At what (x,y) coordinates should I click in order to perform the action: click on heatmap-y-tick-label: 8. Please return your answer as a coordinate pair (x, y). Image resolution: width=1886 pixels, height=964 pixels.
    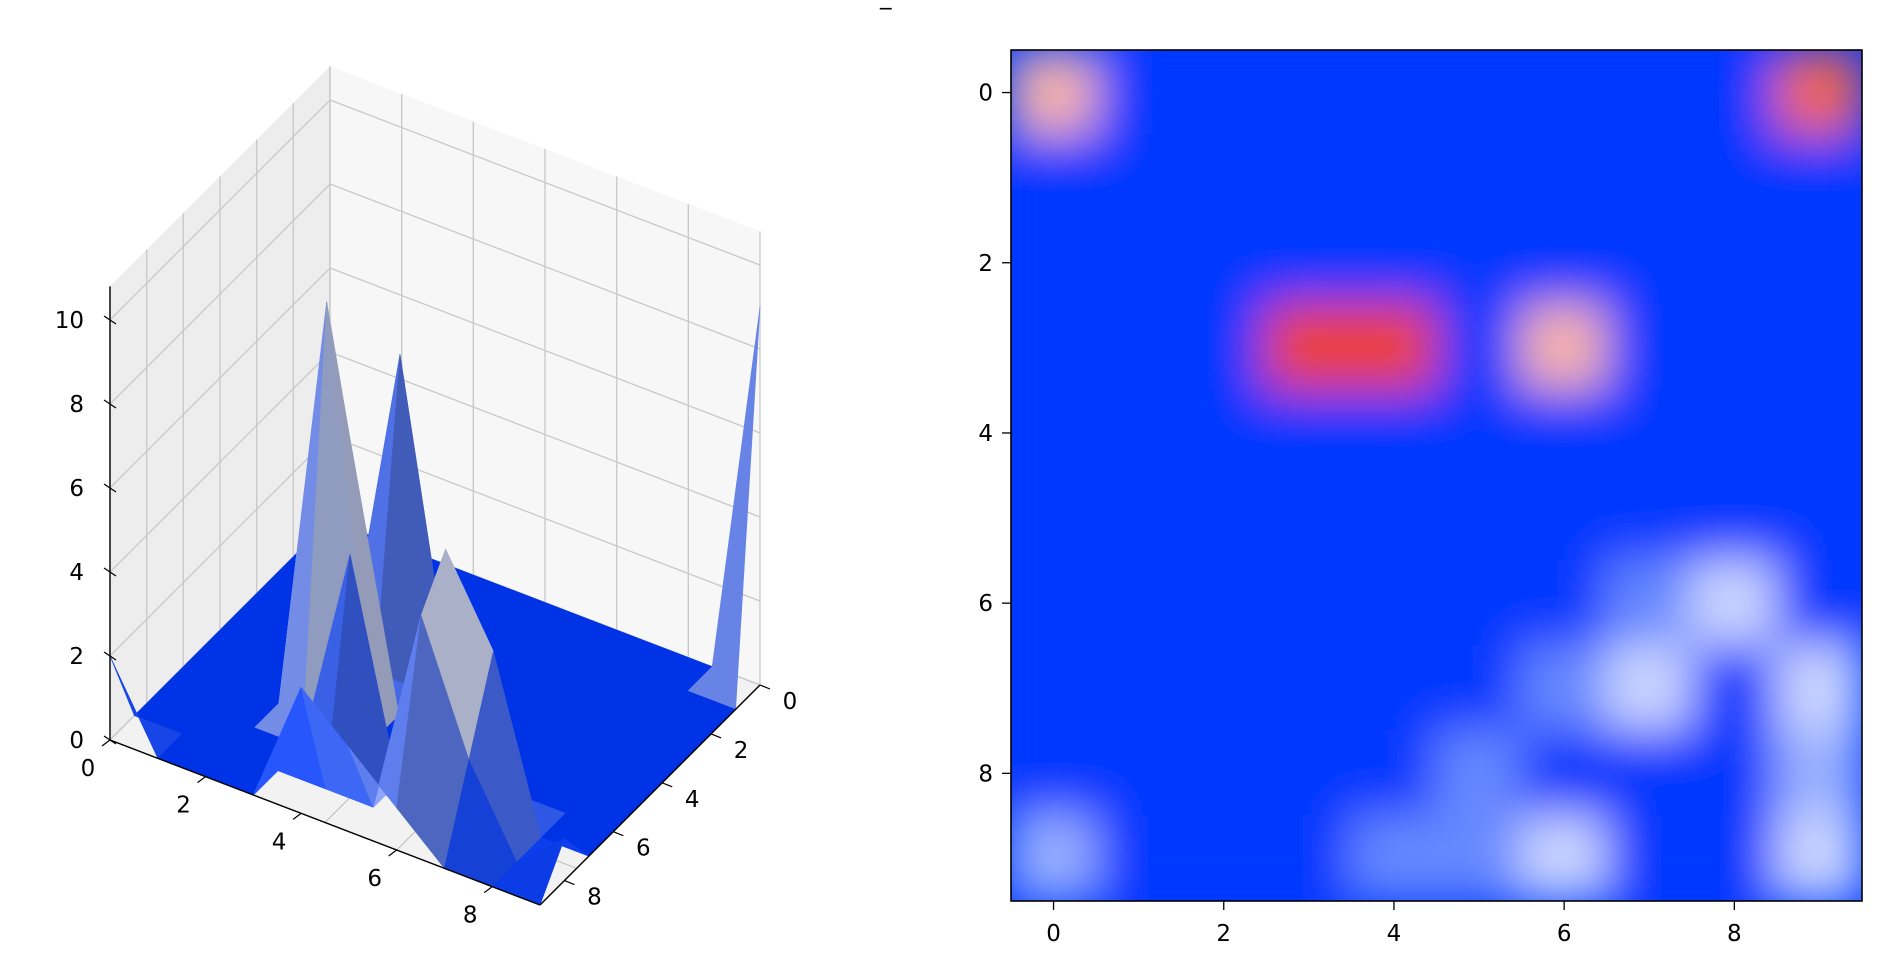
    Looking at the image, I should click on (985, 774).